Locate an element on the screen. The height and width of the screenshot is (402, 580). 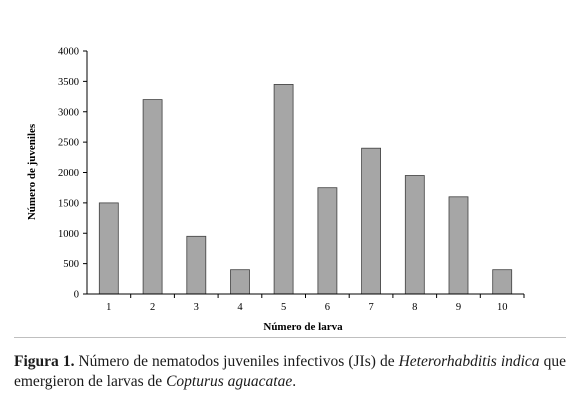
y-ticks-group: 0 500 1000 1500 2000 2500 3000 3500 4000 is located at coordinates (72, 174).